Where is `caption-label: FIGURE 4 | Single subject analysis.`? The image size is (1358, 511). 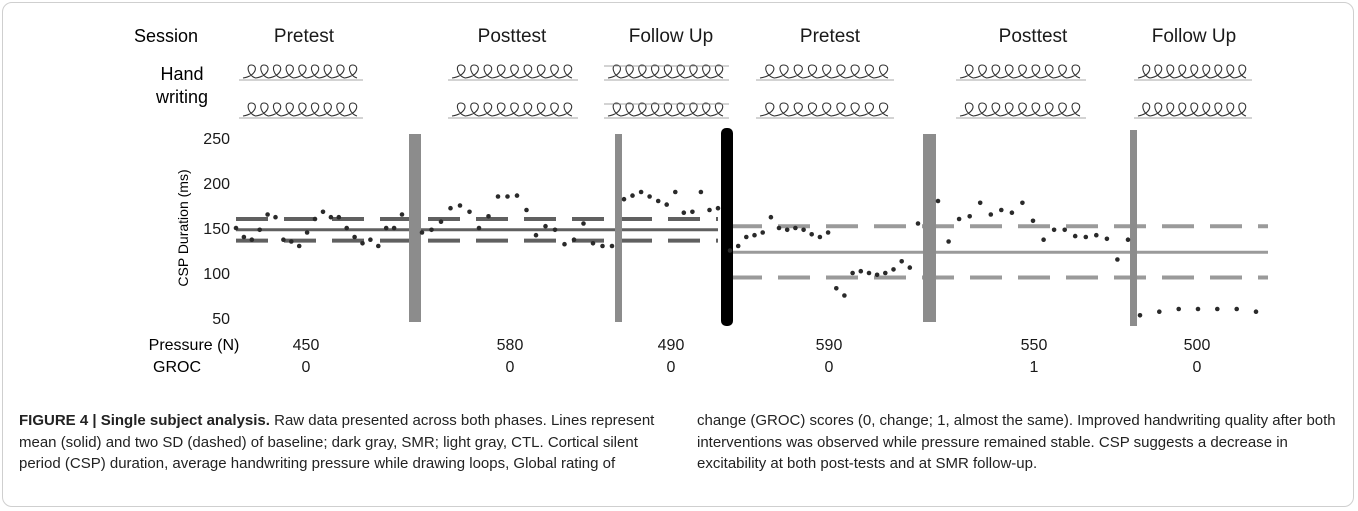 caption-label: FIGURE 4 | Single subject analysis. is located at coordinates (144, 420).